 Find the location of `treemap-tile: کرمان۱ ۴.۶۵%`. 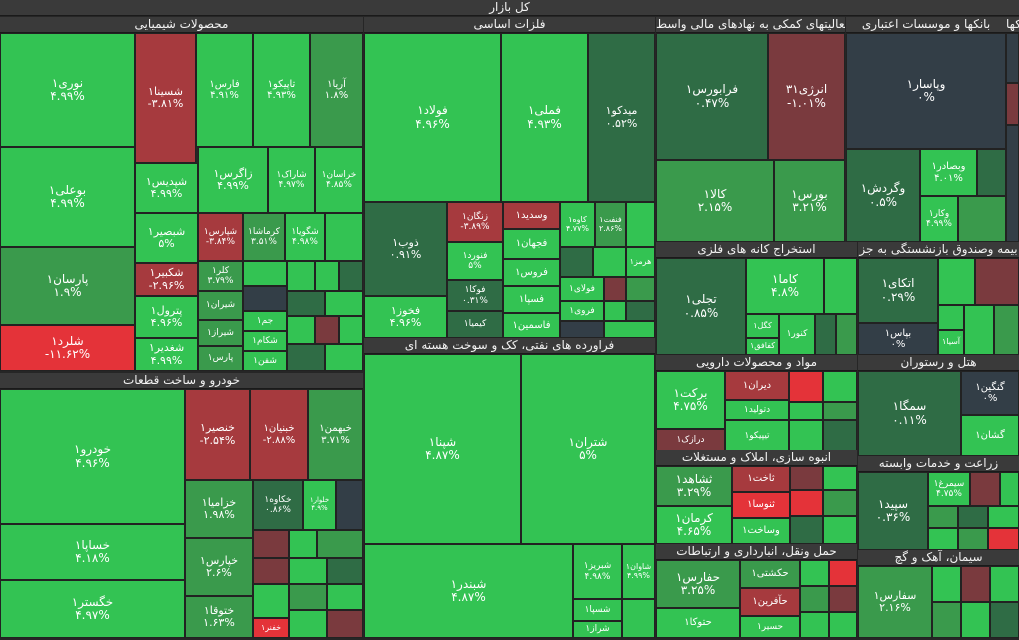

treemap-tile: کرمان۱ ۴.۶۵% is located at coordinates (694, 525).